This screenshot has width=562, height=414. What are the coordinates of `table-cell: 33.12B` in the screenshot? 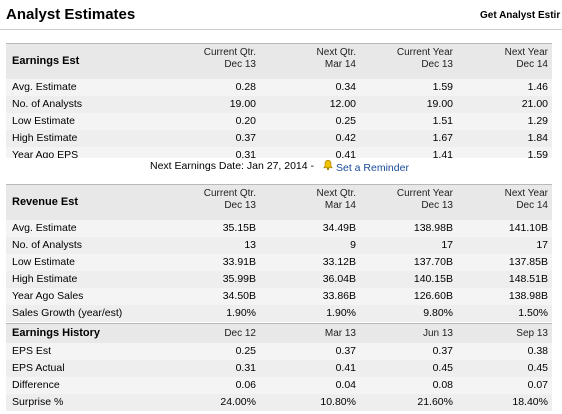 It's located at (339, 262).